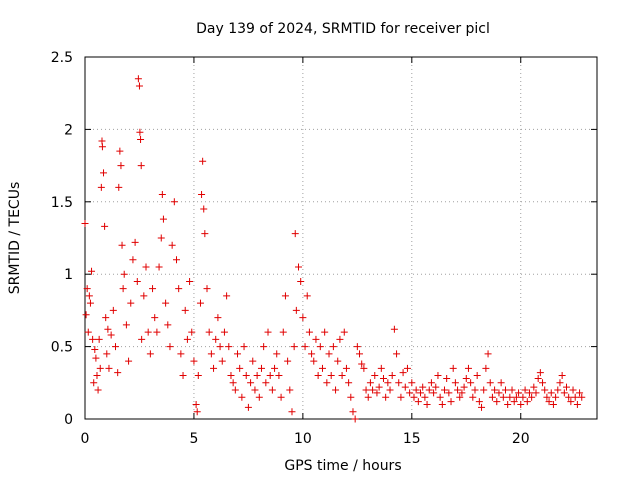 Image resolution: width=640 pixels, height=480 pixels. Describe the element at coordinates (68, 420) in the screenshot. I see `y-tick-label: 0` at that location.